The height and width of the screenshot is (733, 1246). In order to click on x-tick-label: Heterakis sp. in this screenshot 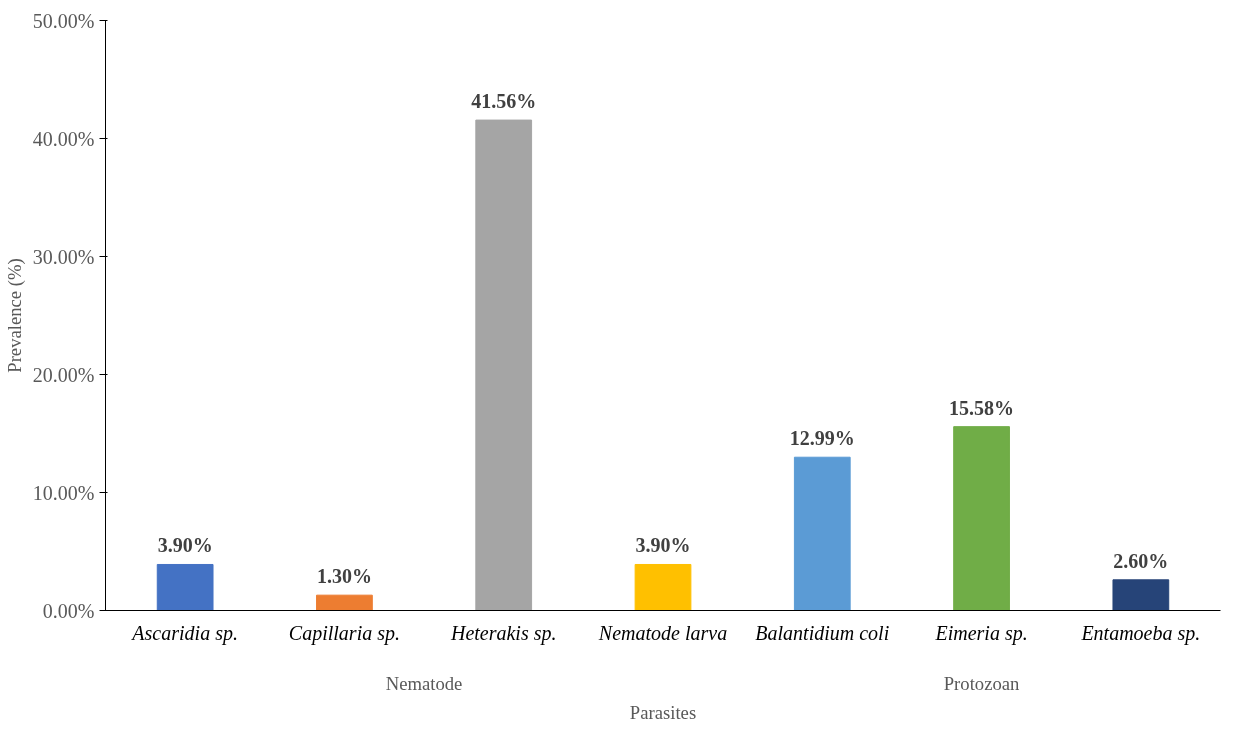, I will do `click(503, 633)`.